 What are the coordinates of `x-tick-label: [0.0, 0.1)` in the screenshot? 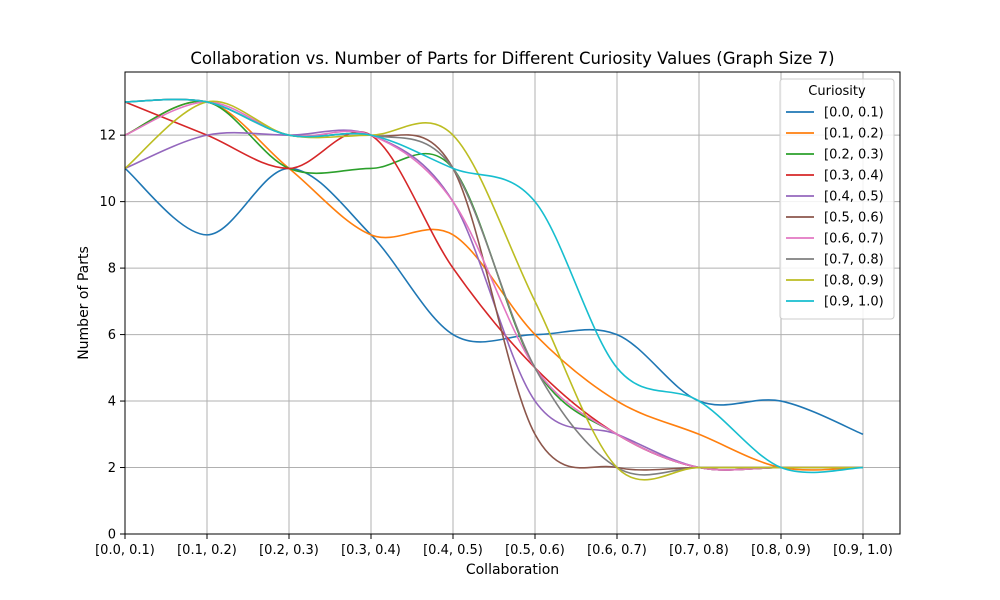 It's located at (125, 550).